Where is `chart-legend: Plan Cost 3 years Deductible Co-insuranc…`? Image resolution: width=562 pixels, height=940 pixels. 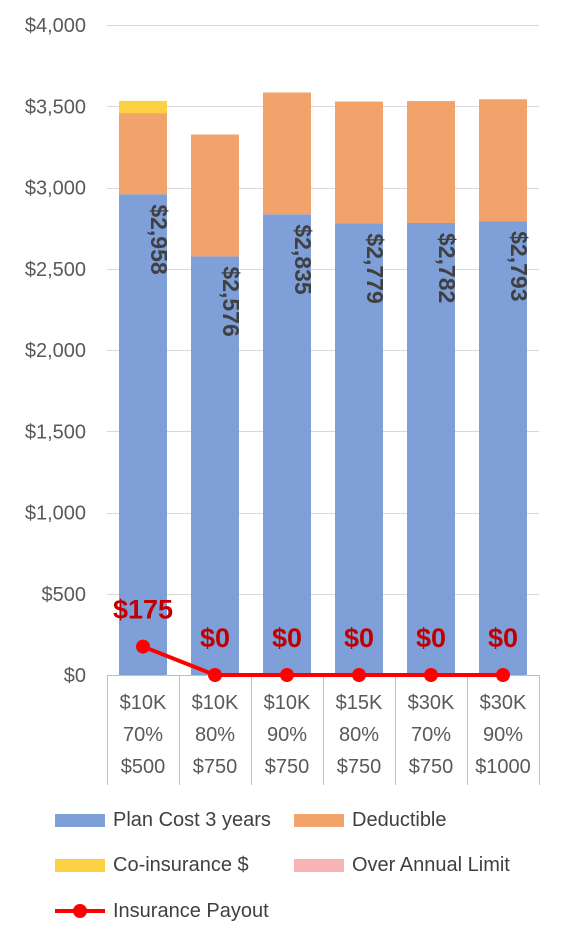 chart-legend: Plan Cost 3 years Deductible Co-insuranc… is located at coordinates (281, 870).